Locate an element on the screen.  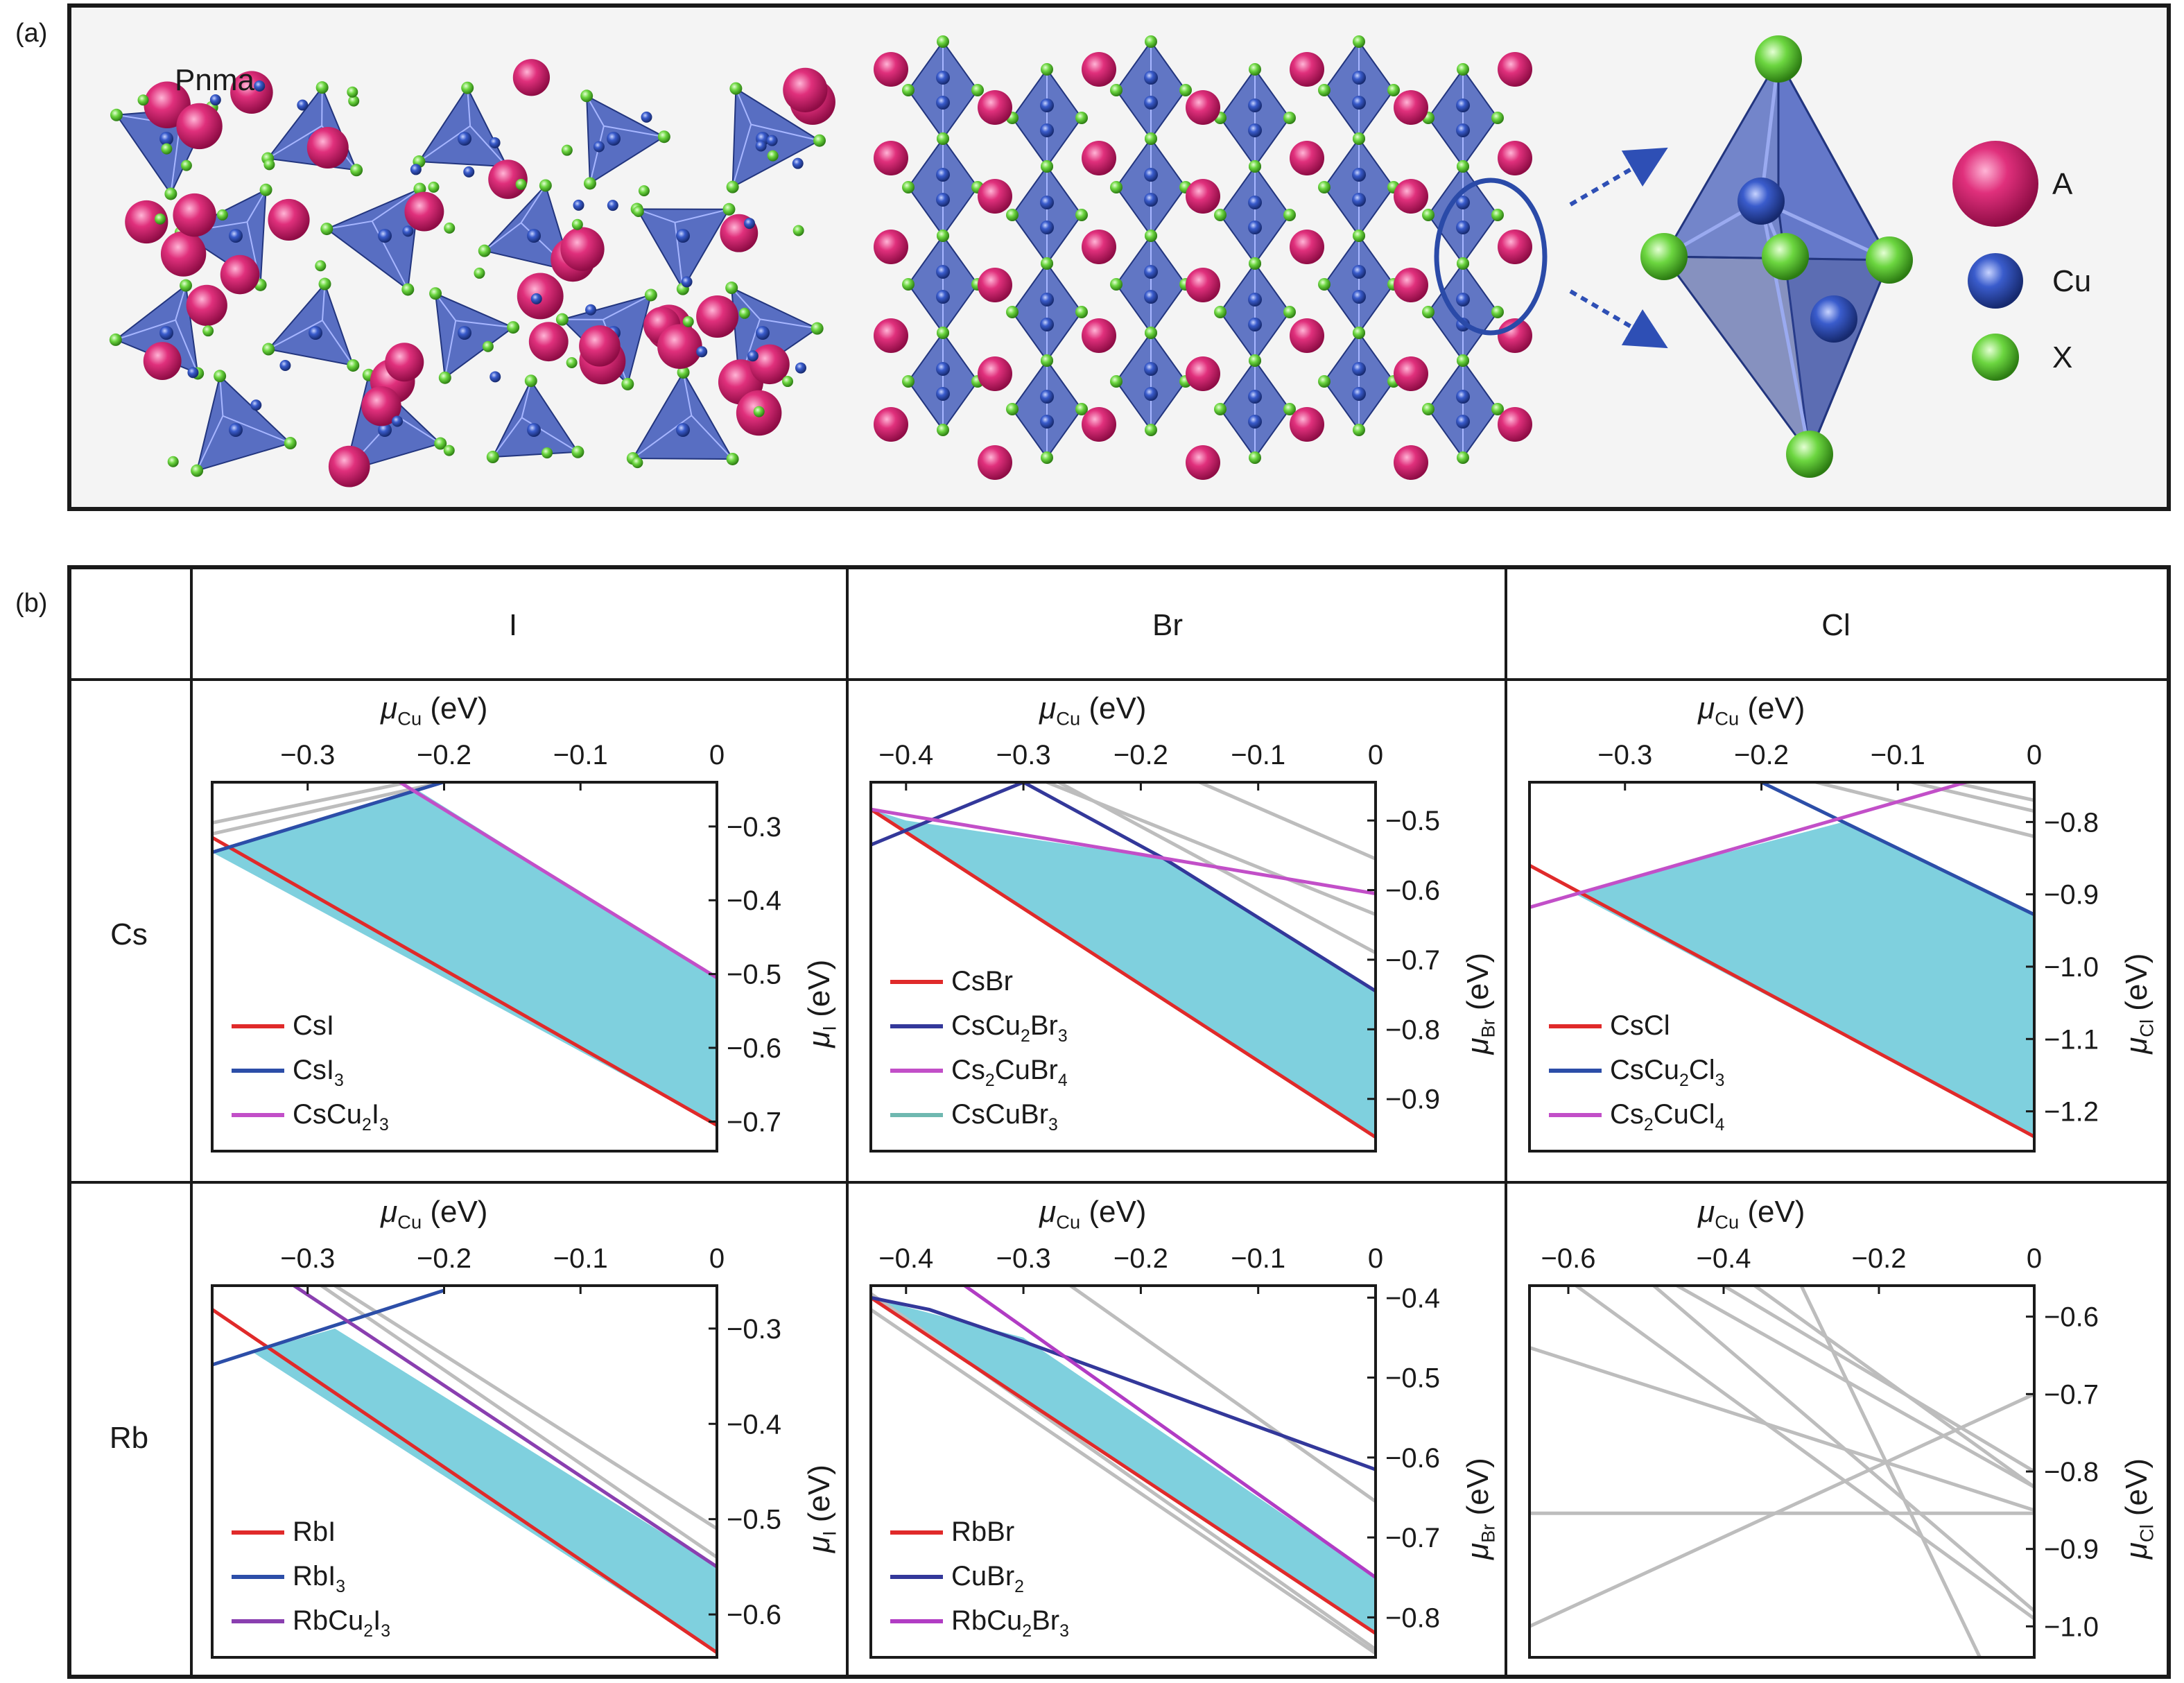
legend-entry: CsCuBr3 is located at coordinates (974, 1116).